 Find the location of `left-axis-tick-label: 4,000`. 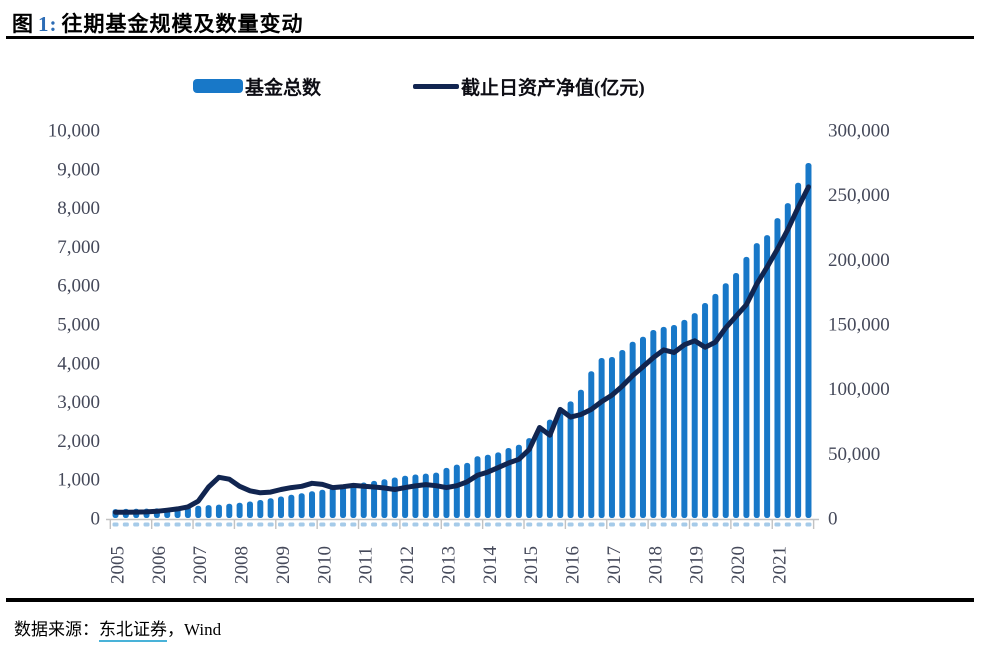

left-axis-tick-label: 4,000 is located at coordinates (78, 363).